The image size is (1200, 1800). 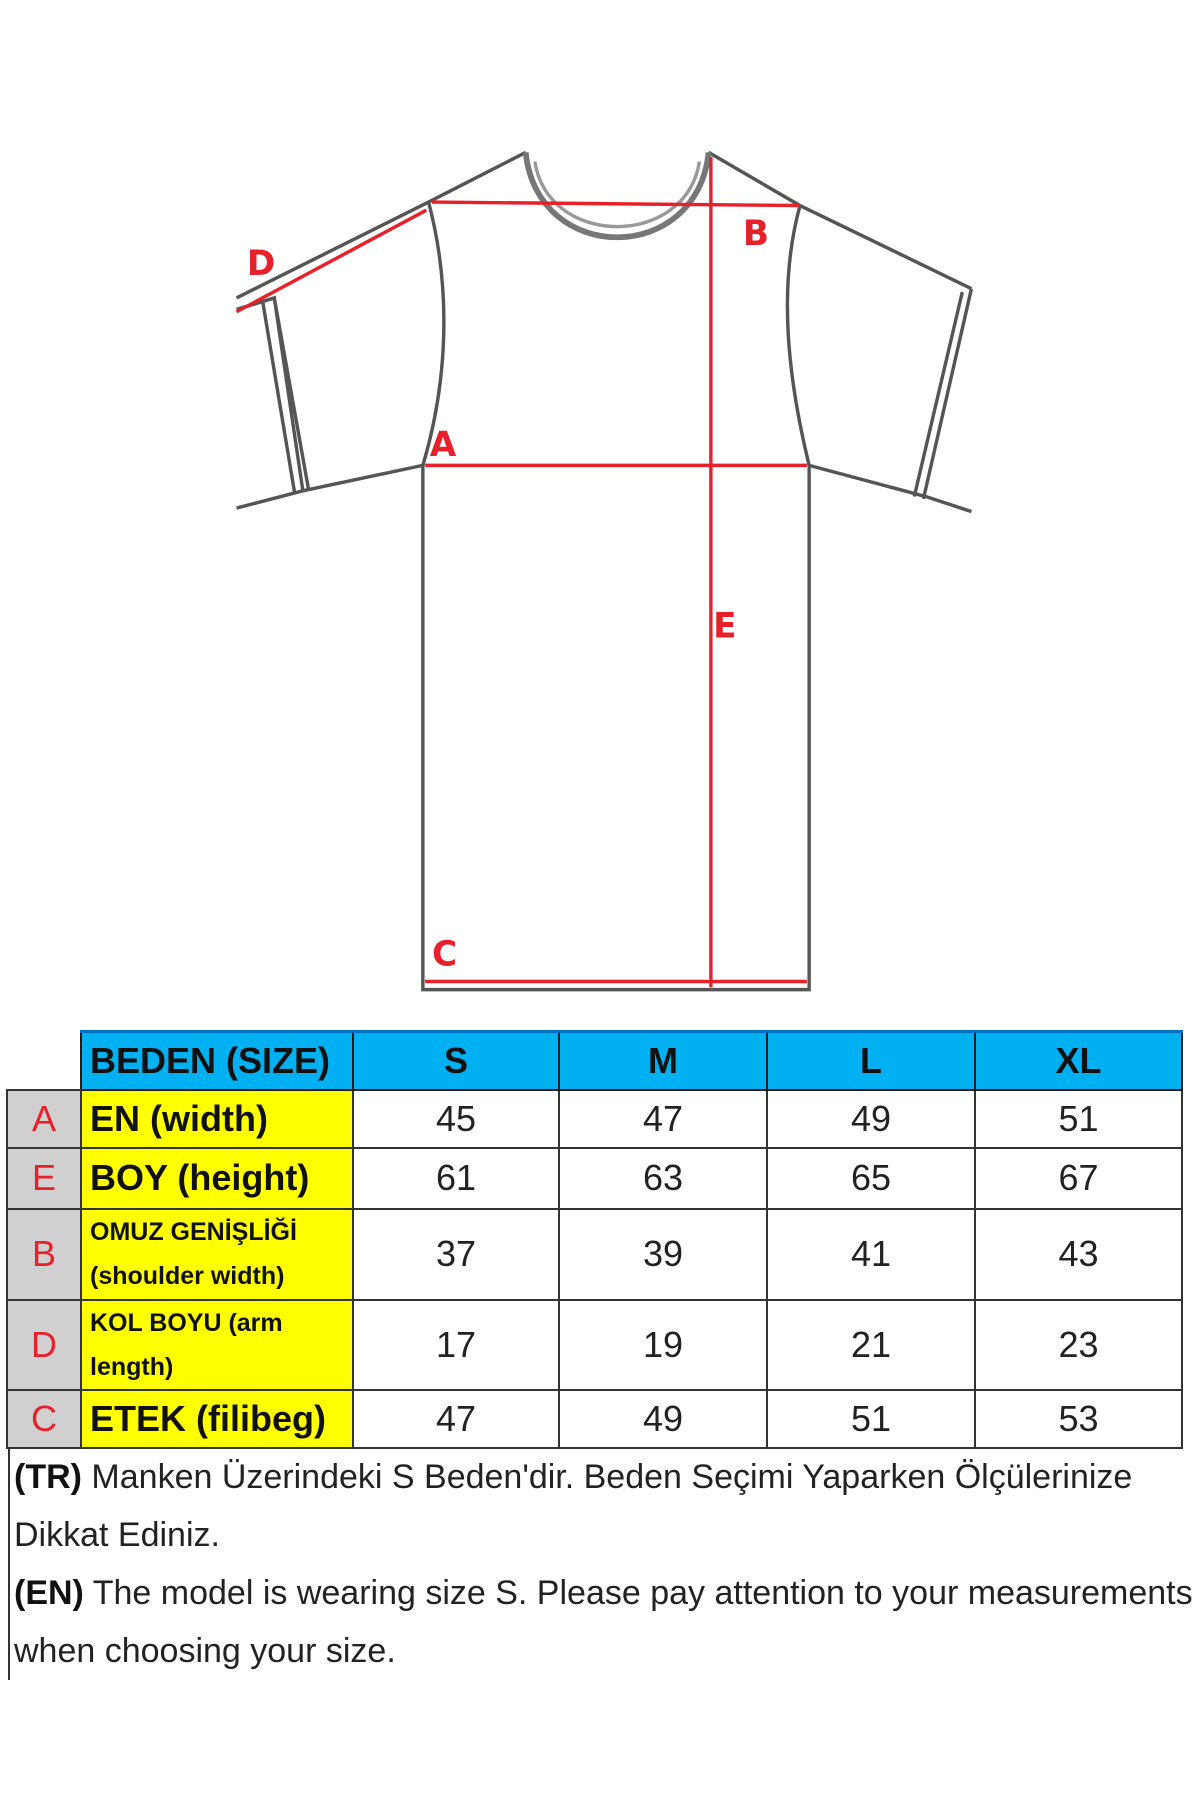 What do you see at coordinates (871, 1254) in the screenshot?
I see `cell: 41` at bounding box center [871, 1254].